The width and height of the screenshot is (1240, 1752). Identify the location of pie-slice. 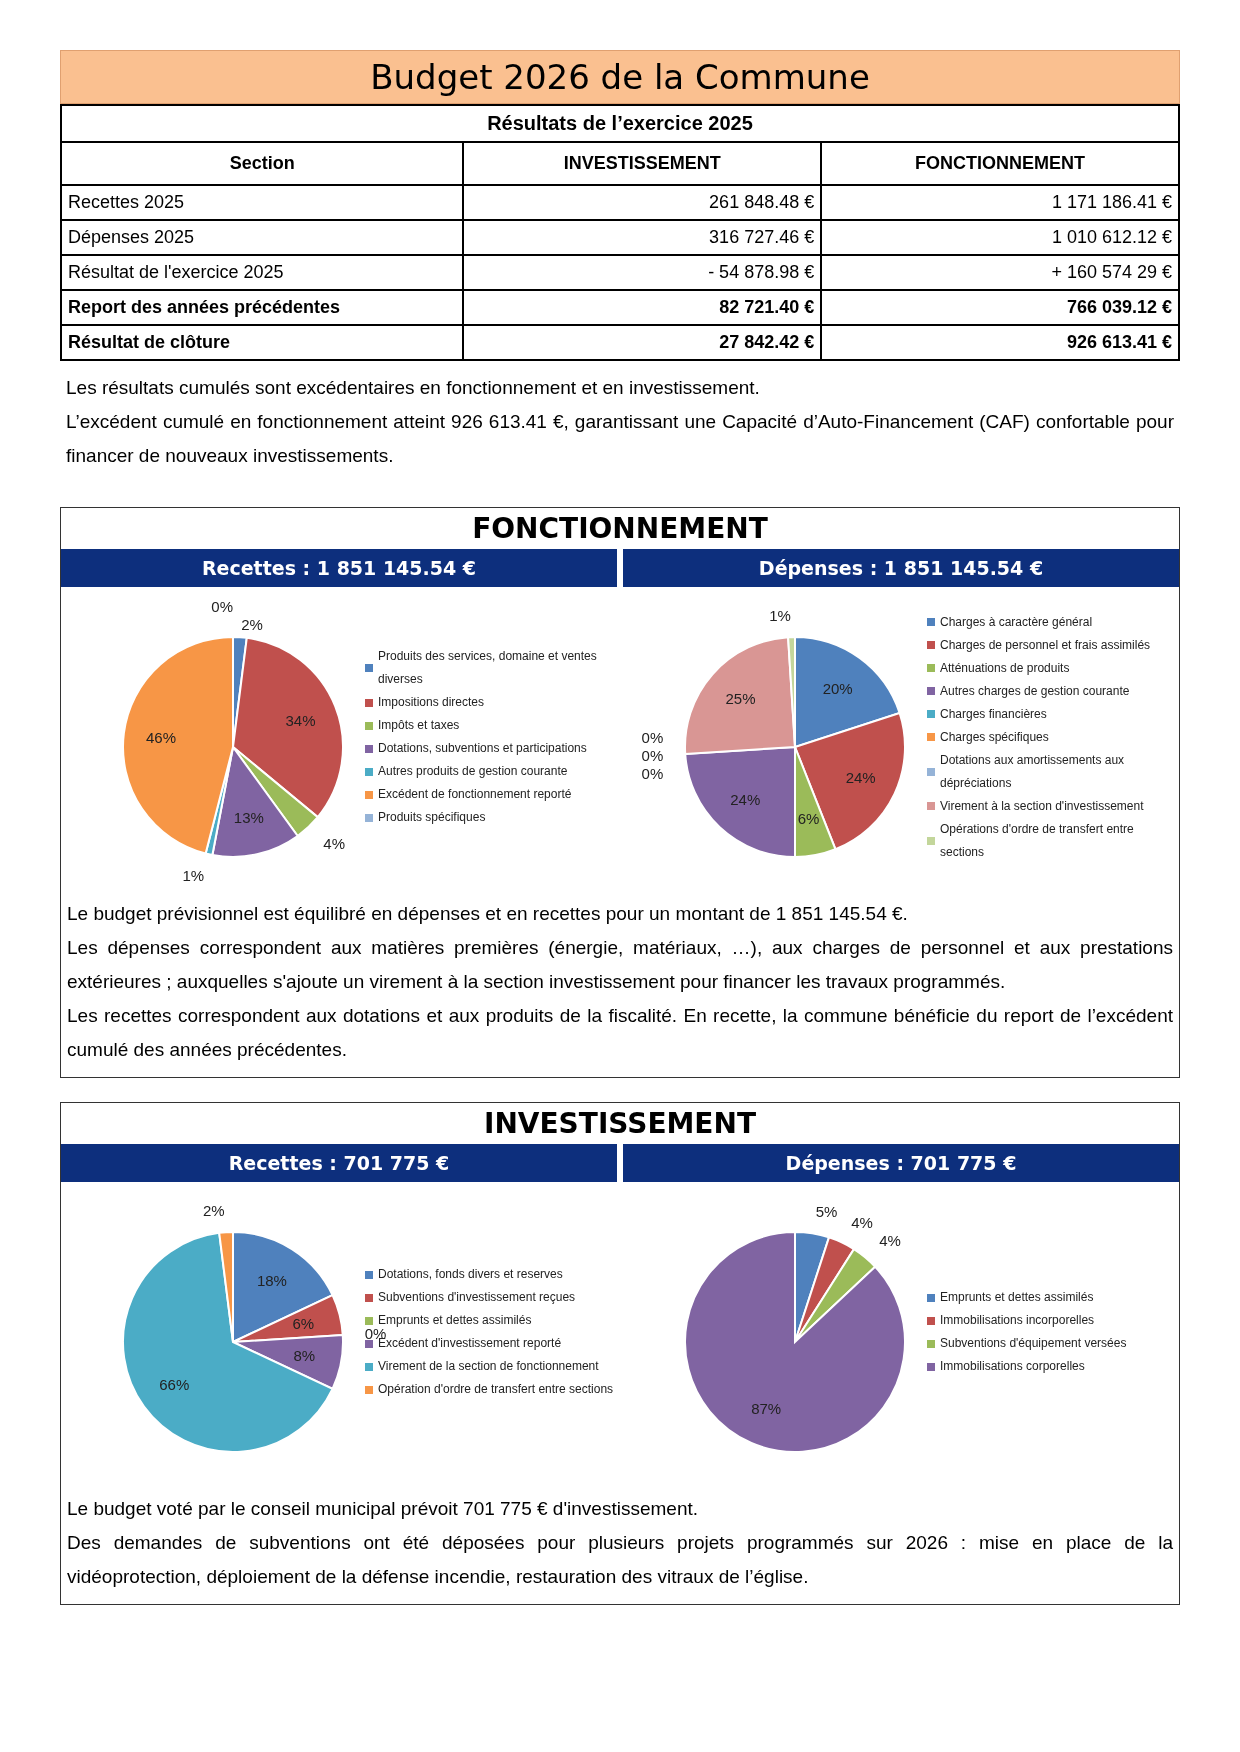
(795, 1342).